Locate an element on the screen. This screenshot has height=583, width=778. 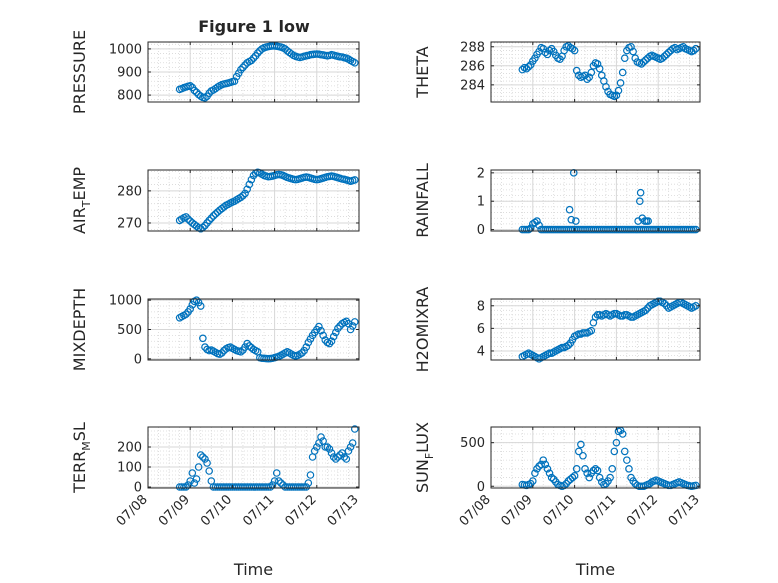
y-tick-label: 200 is located at coordinates (129, 448).